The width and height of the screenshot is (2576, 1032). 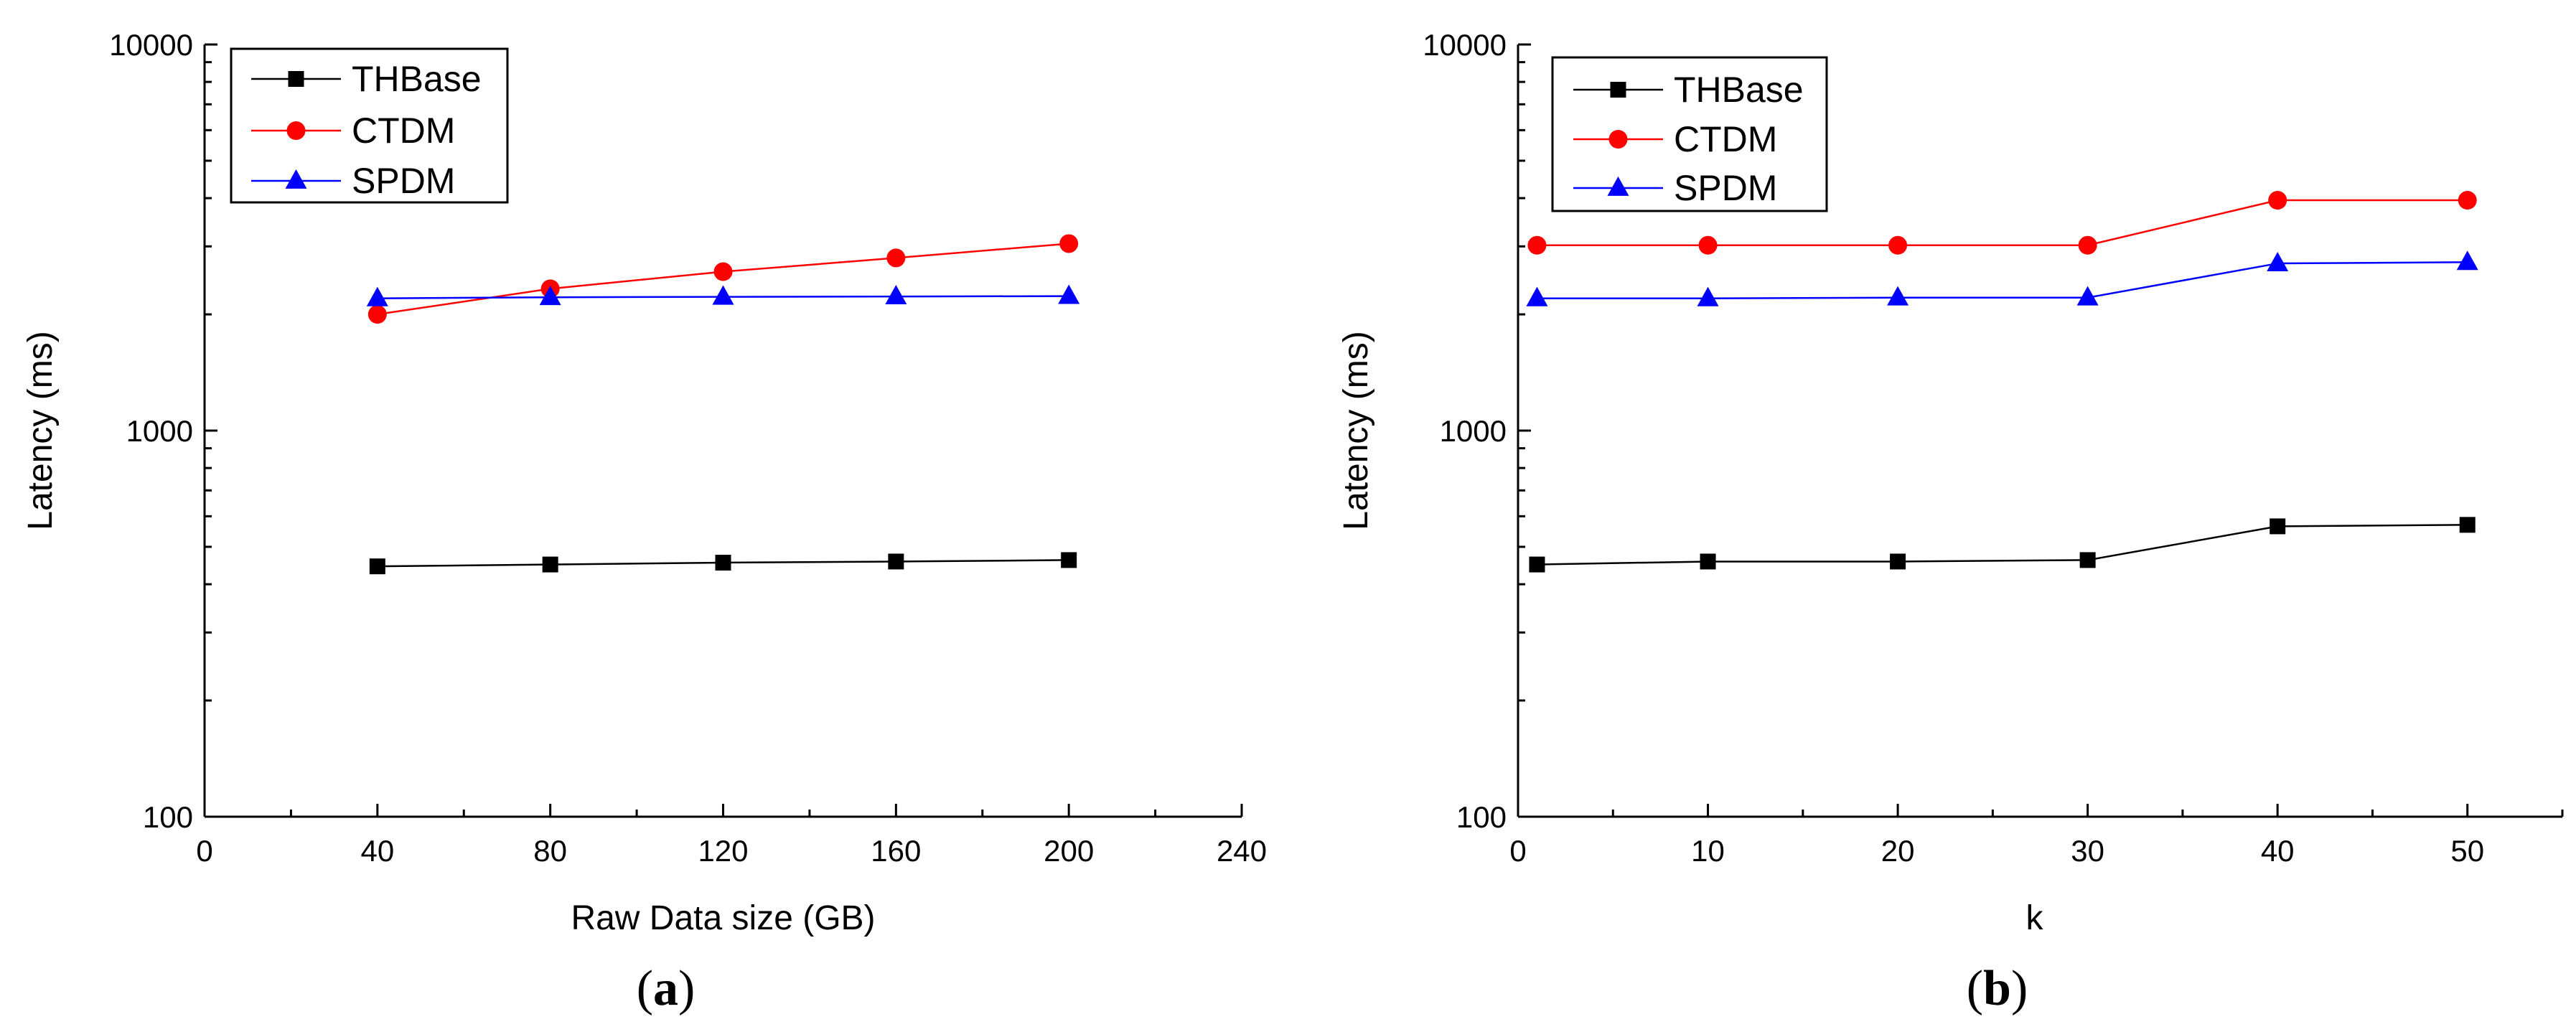 What do you see at coordinates (2002, 545) in the screenshot?
I see `series-line-thbase` at bounding box center [2002, 545].